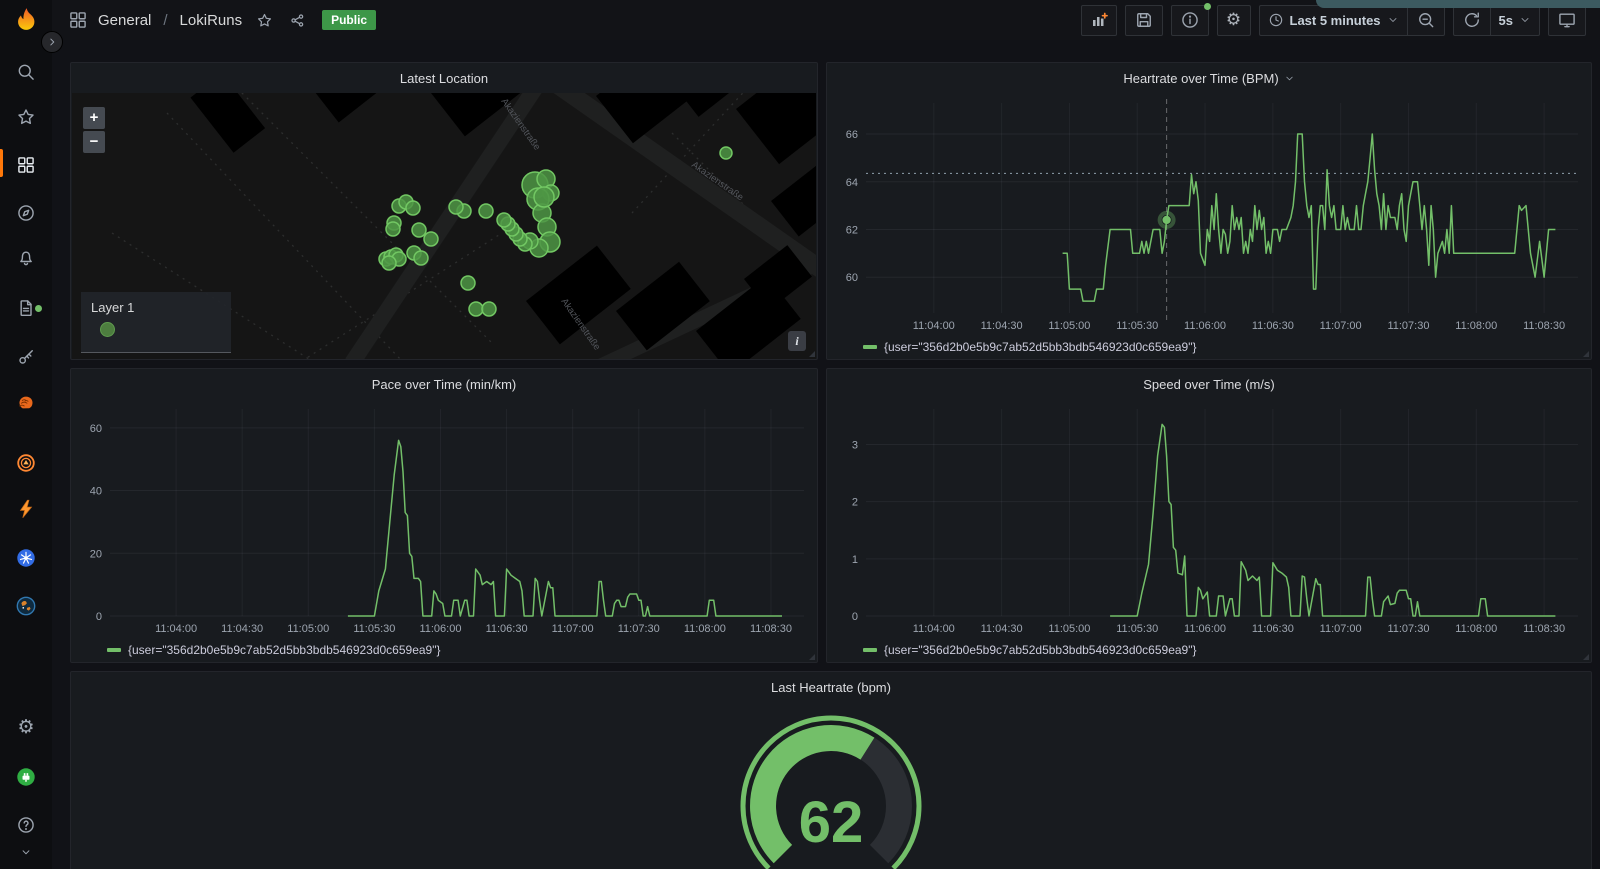  Describe the element at coordinates (264, 20) in the screenshot. I see `star-favorite-icon` at that location.